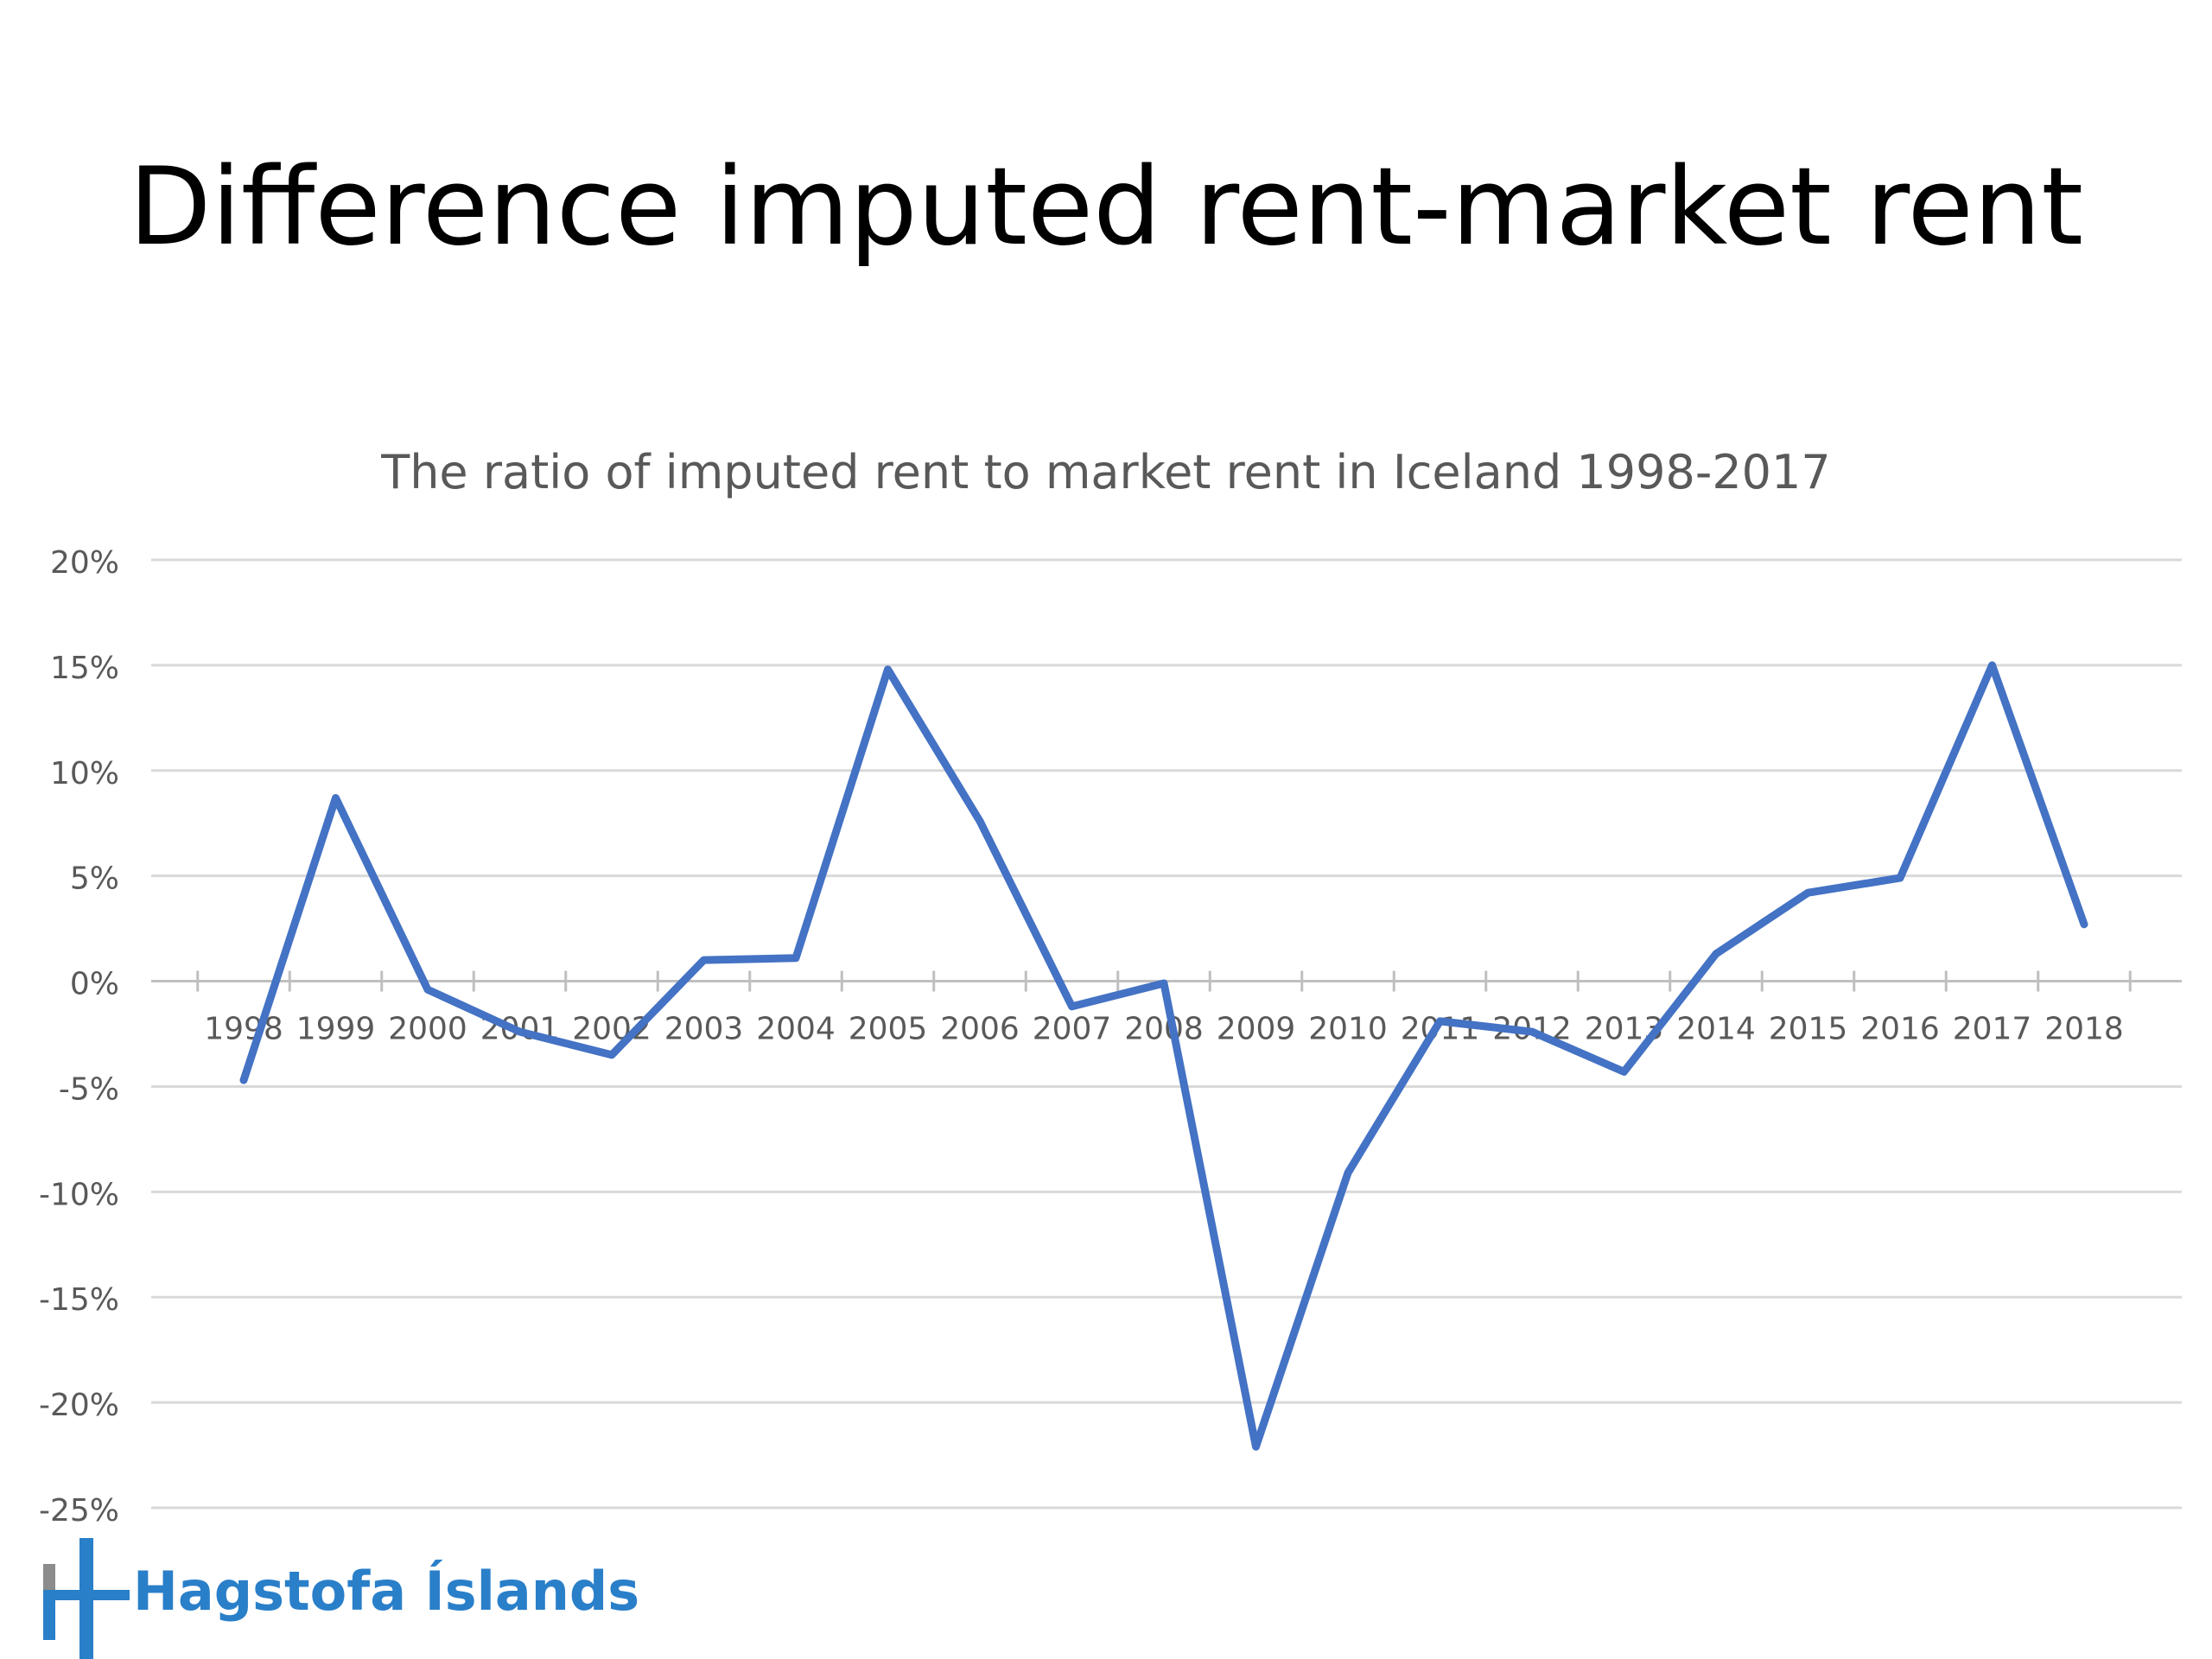  Describe the element at coordinates (84, 668) in the screenshot. I see `y-tick-label: 15%` at that location.